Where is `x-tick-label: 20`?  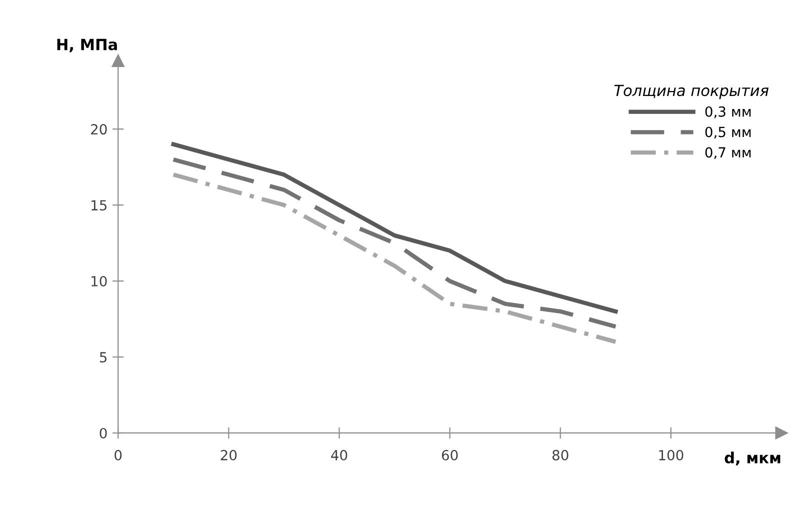 x-tick-label: 20 is located at coordinates (228, 455).